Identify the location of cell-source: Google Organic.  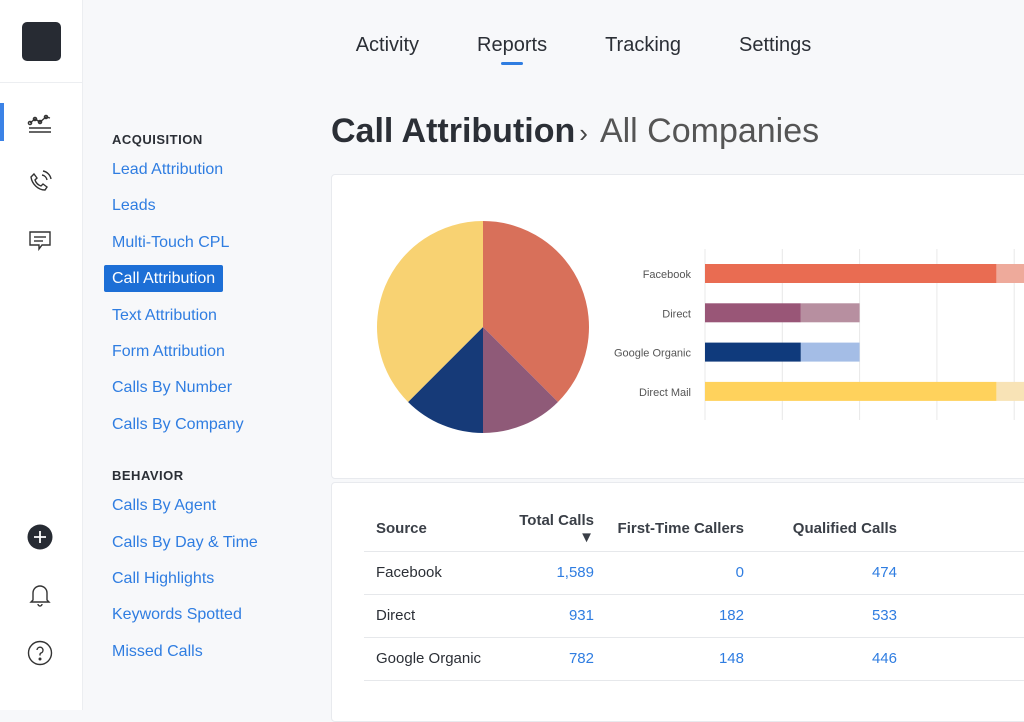
(429, 659).